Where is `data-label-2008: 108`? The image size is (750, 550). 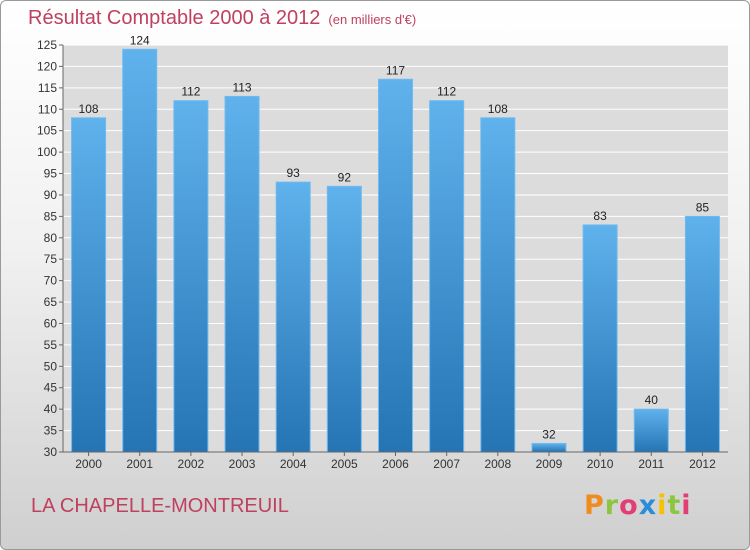
data-label-2008: 108 is located at coordinates (498, 109).